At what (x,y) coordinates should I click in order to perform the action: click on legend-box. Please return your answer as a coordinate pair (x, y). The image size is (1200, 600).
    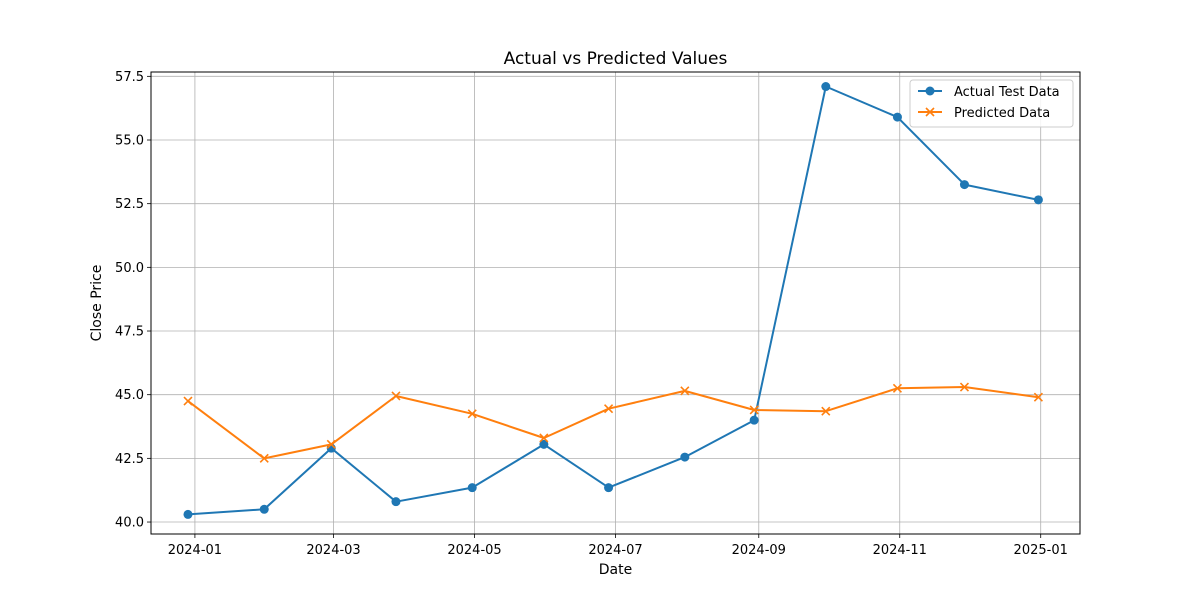
    Looking at the image, I should click on (991, 103).